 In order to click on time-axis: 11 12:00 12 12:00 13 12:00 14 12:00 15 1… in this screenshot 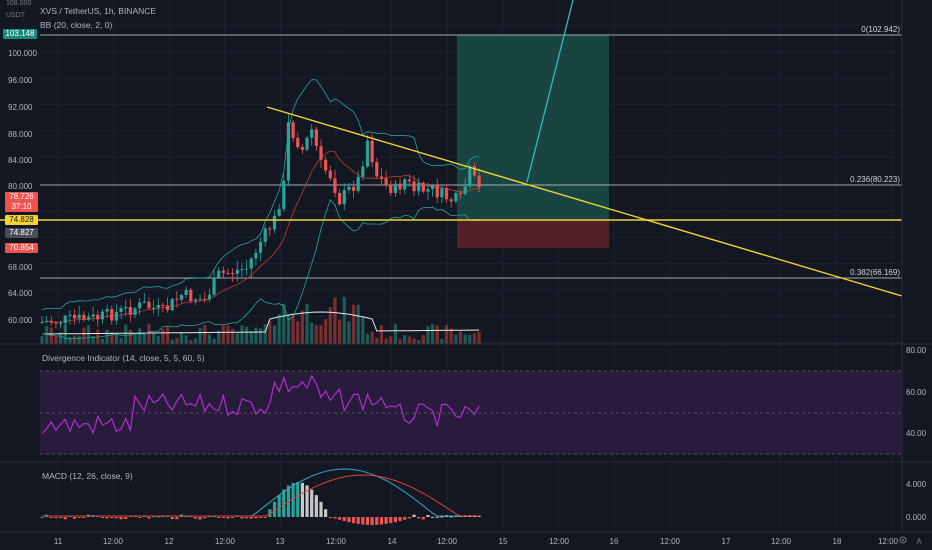, I will do `click(476, 541)`.